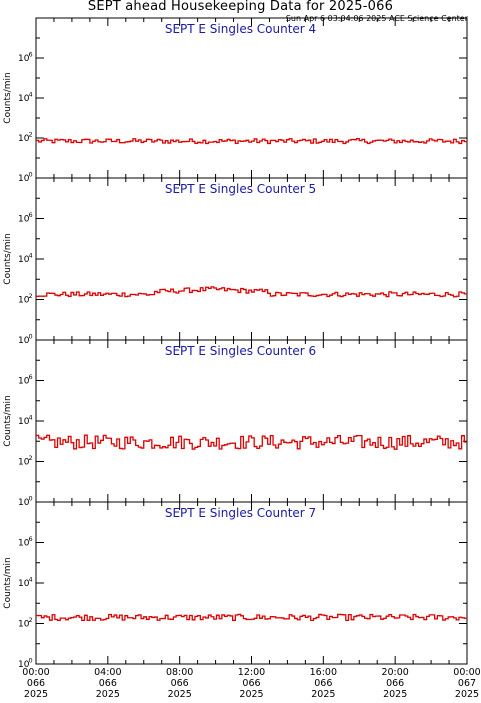 The width and height of the screenshot is (481, 703). I want to click on chart-title: SEPT E Singles Counter 5, so click(240, 189).